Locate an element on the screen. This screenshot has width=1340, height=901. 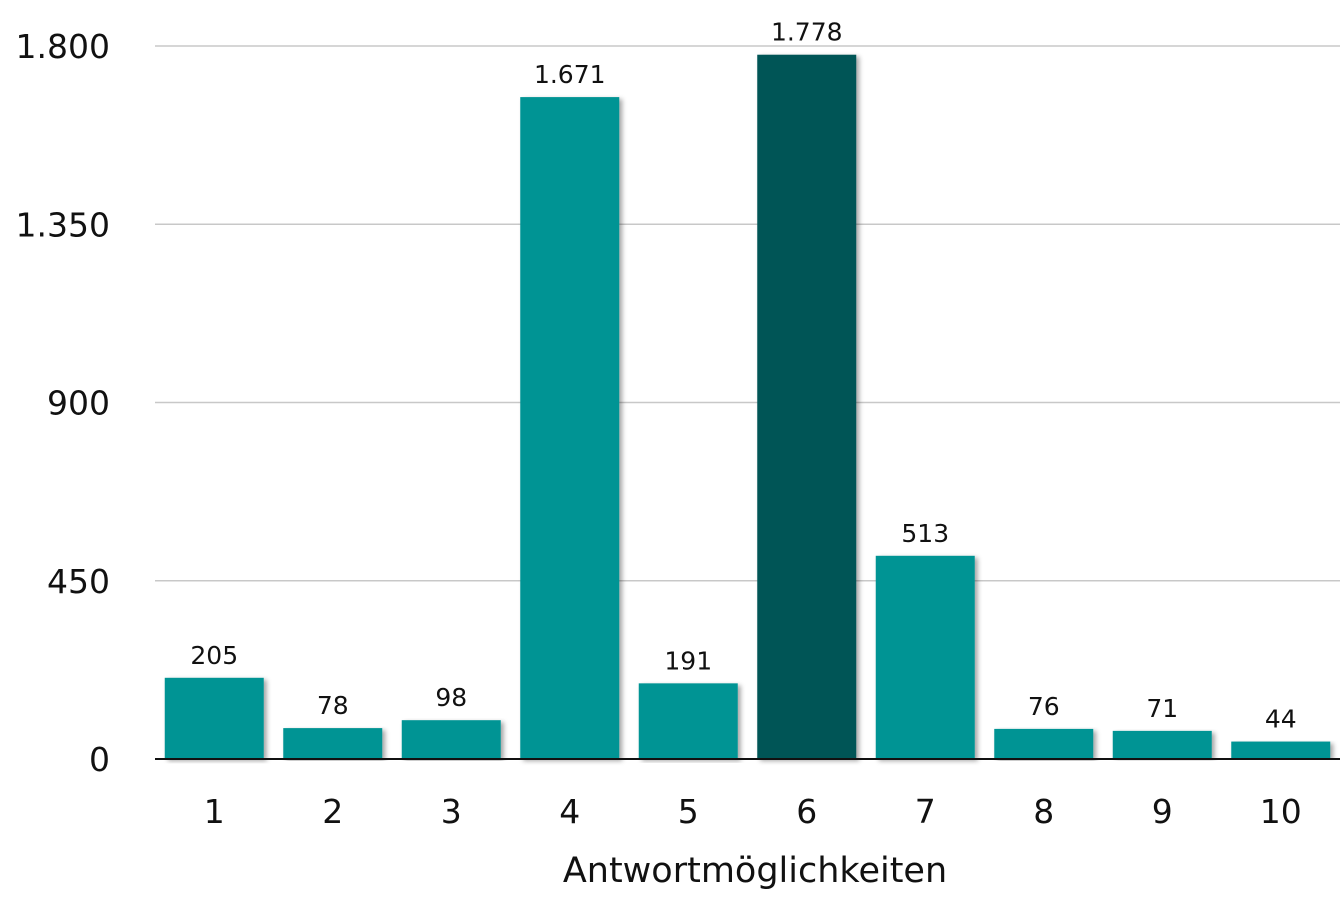
x-tick-label: 3 is located at coordinates (451, 811).